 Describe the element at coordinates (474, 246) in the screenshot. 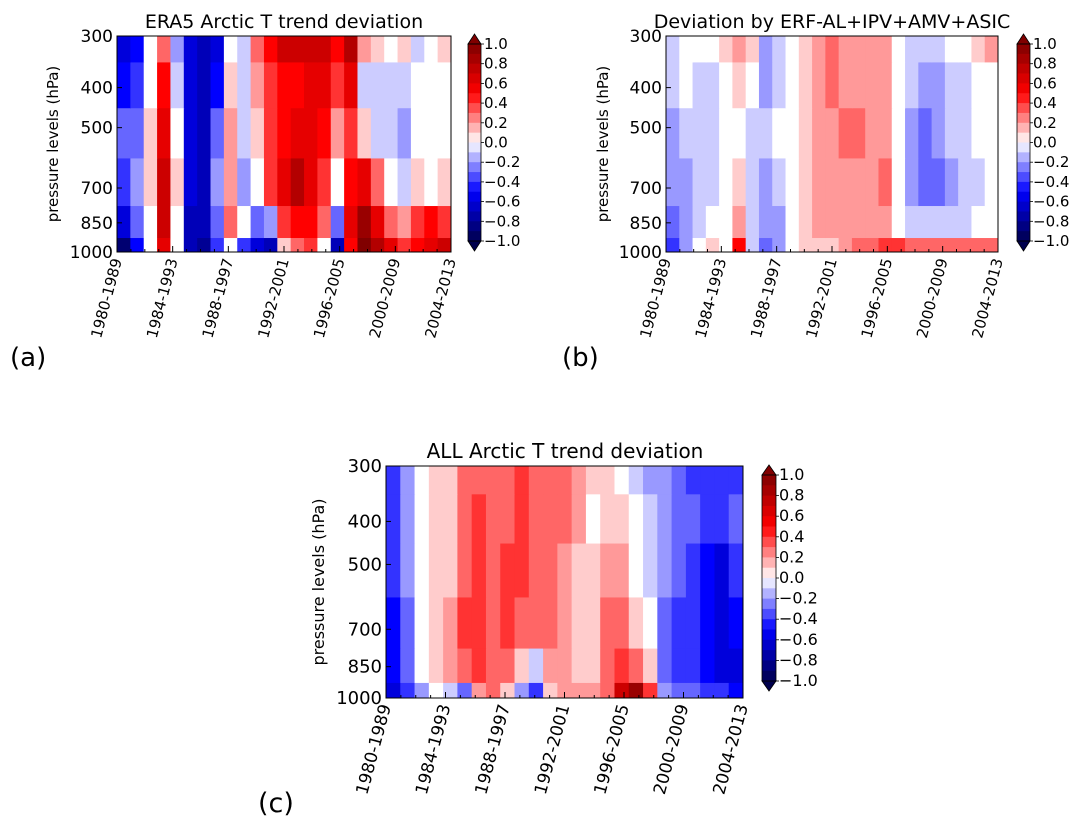

I see `colorbar-extend-min` at that location.